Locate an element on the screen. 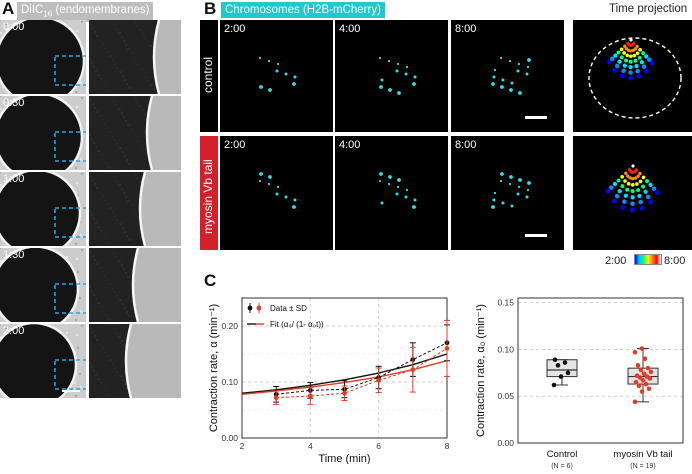 This screenshot has height=474, width=692. time-stamp: 0:00 is located at coordinates (14, 27).